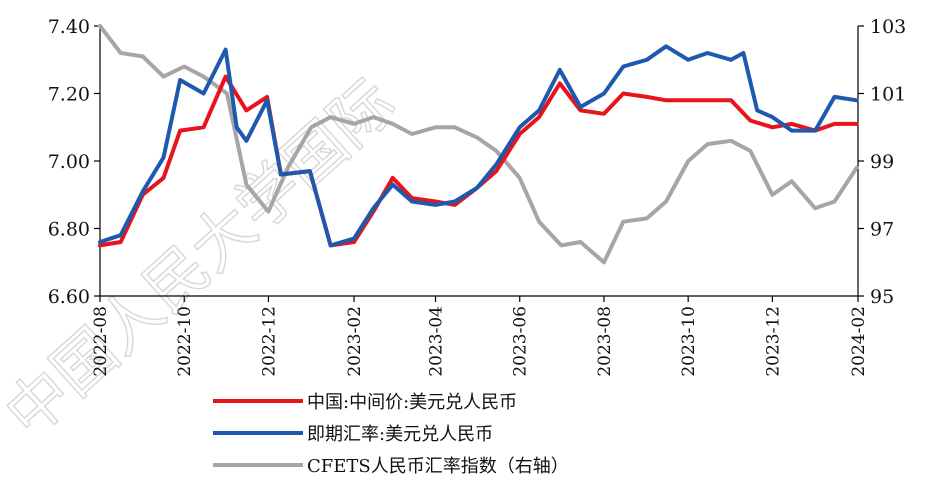 This screenshot has height=478, width=928. Describe the element at coordinates (69, 95) in the screenshot. I see `left-tick-label: 7.20` at that location.